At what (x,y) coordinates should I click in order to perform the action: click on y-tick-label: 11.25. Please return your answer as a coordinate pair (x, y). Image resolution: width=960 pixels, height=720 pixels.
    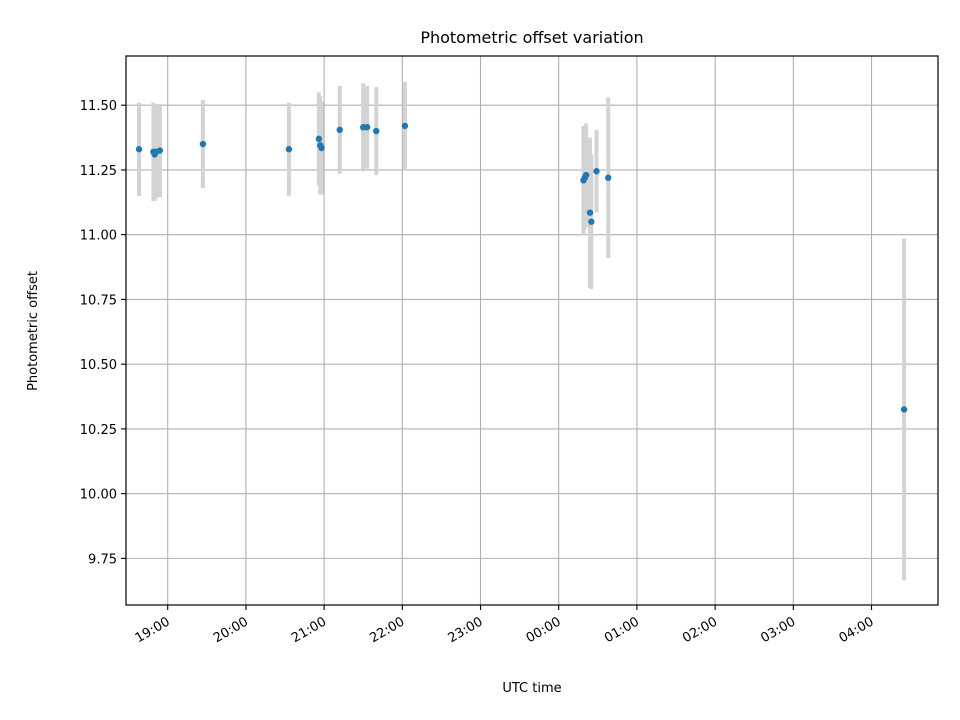
    Looking at the image, I should click on (98, 171).